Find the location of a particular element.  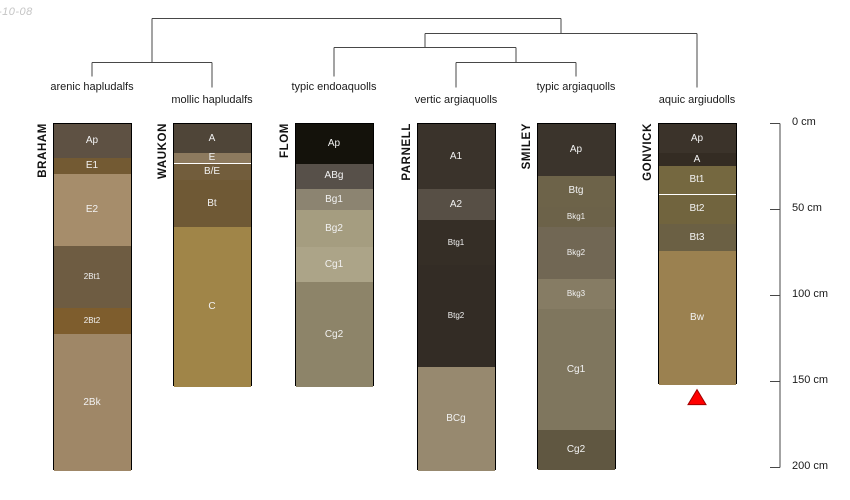

horizon-band-gonvick: A is located at coordinates (697, 160).